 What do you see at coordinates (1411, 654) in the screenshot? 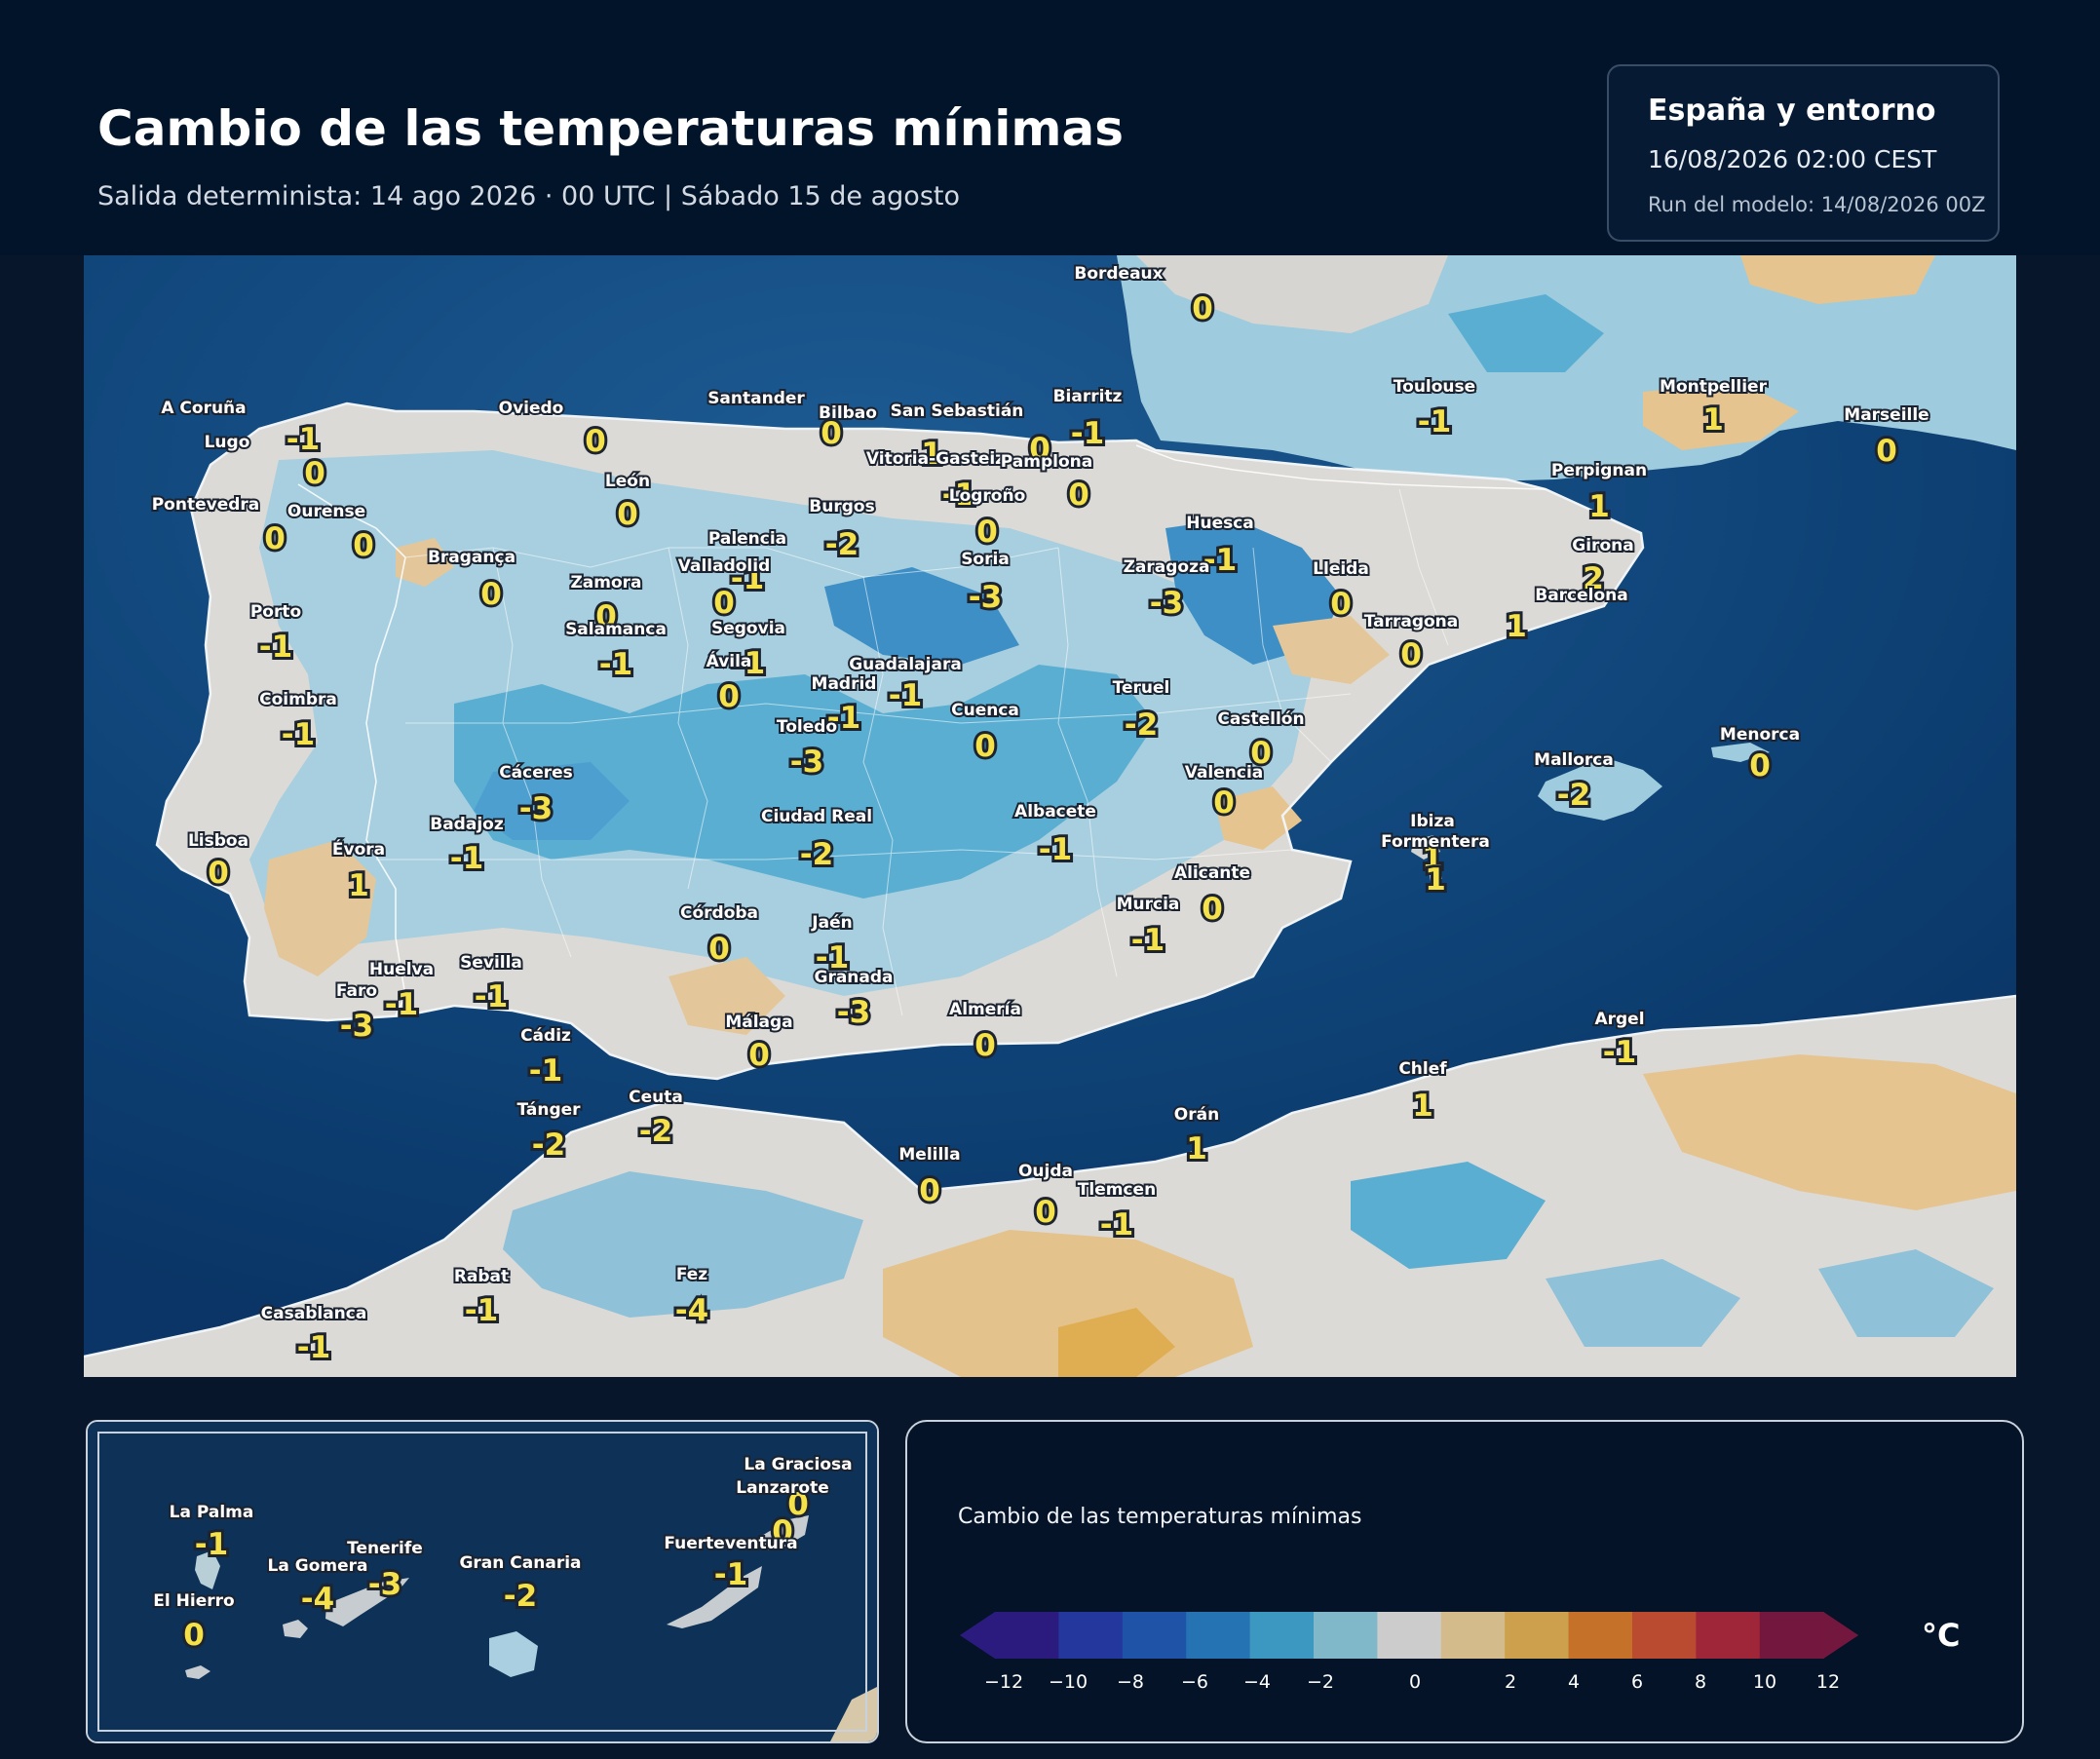
I see `city-value-tarragona: 0` at bounding box center [1411, 654].